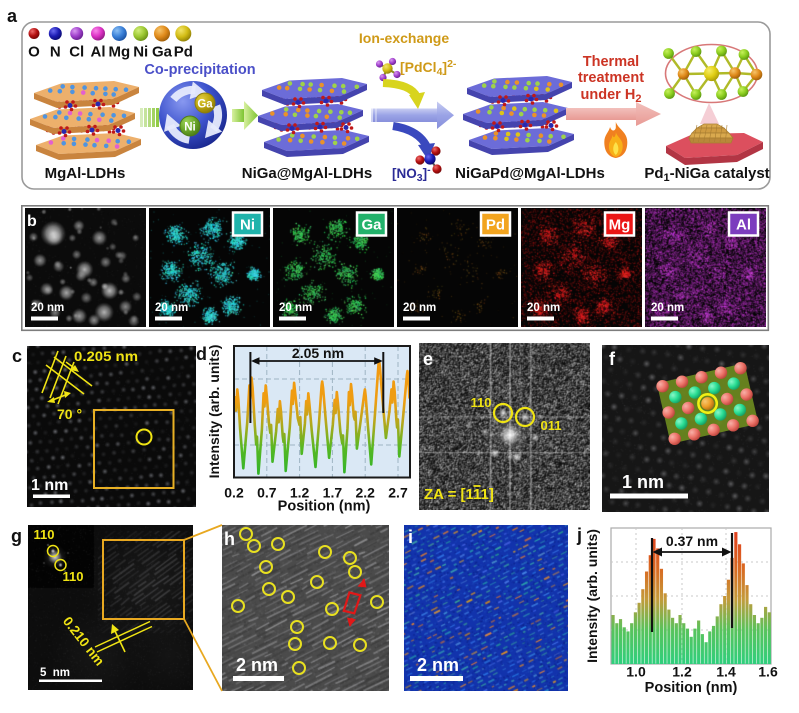 The image size is (799, 713). Describe the element at coordinates (706, 174) in the screenshot. I see `svg-text: Pd1-NiGa catalyst` at that location.